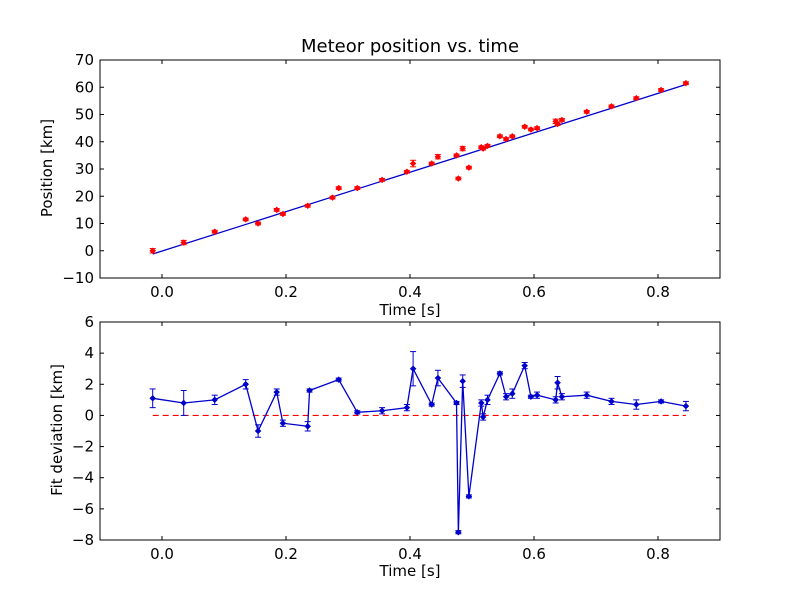 The width and height of the screenshot is (800, 600). What do you see at coordinates (162, 292) in the screenshot?
I see `x-tick-label: 0.0` at bounding box center [162, 292].